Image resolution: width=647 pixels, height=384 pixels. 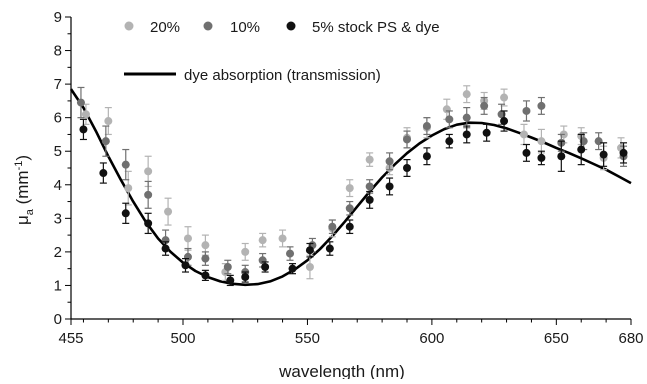 What do you see at coordinates (58, 218) in the screenshot?
I see `y-tick-label: 3` at bounding box center [58, 218].